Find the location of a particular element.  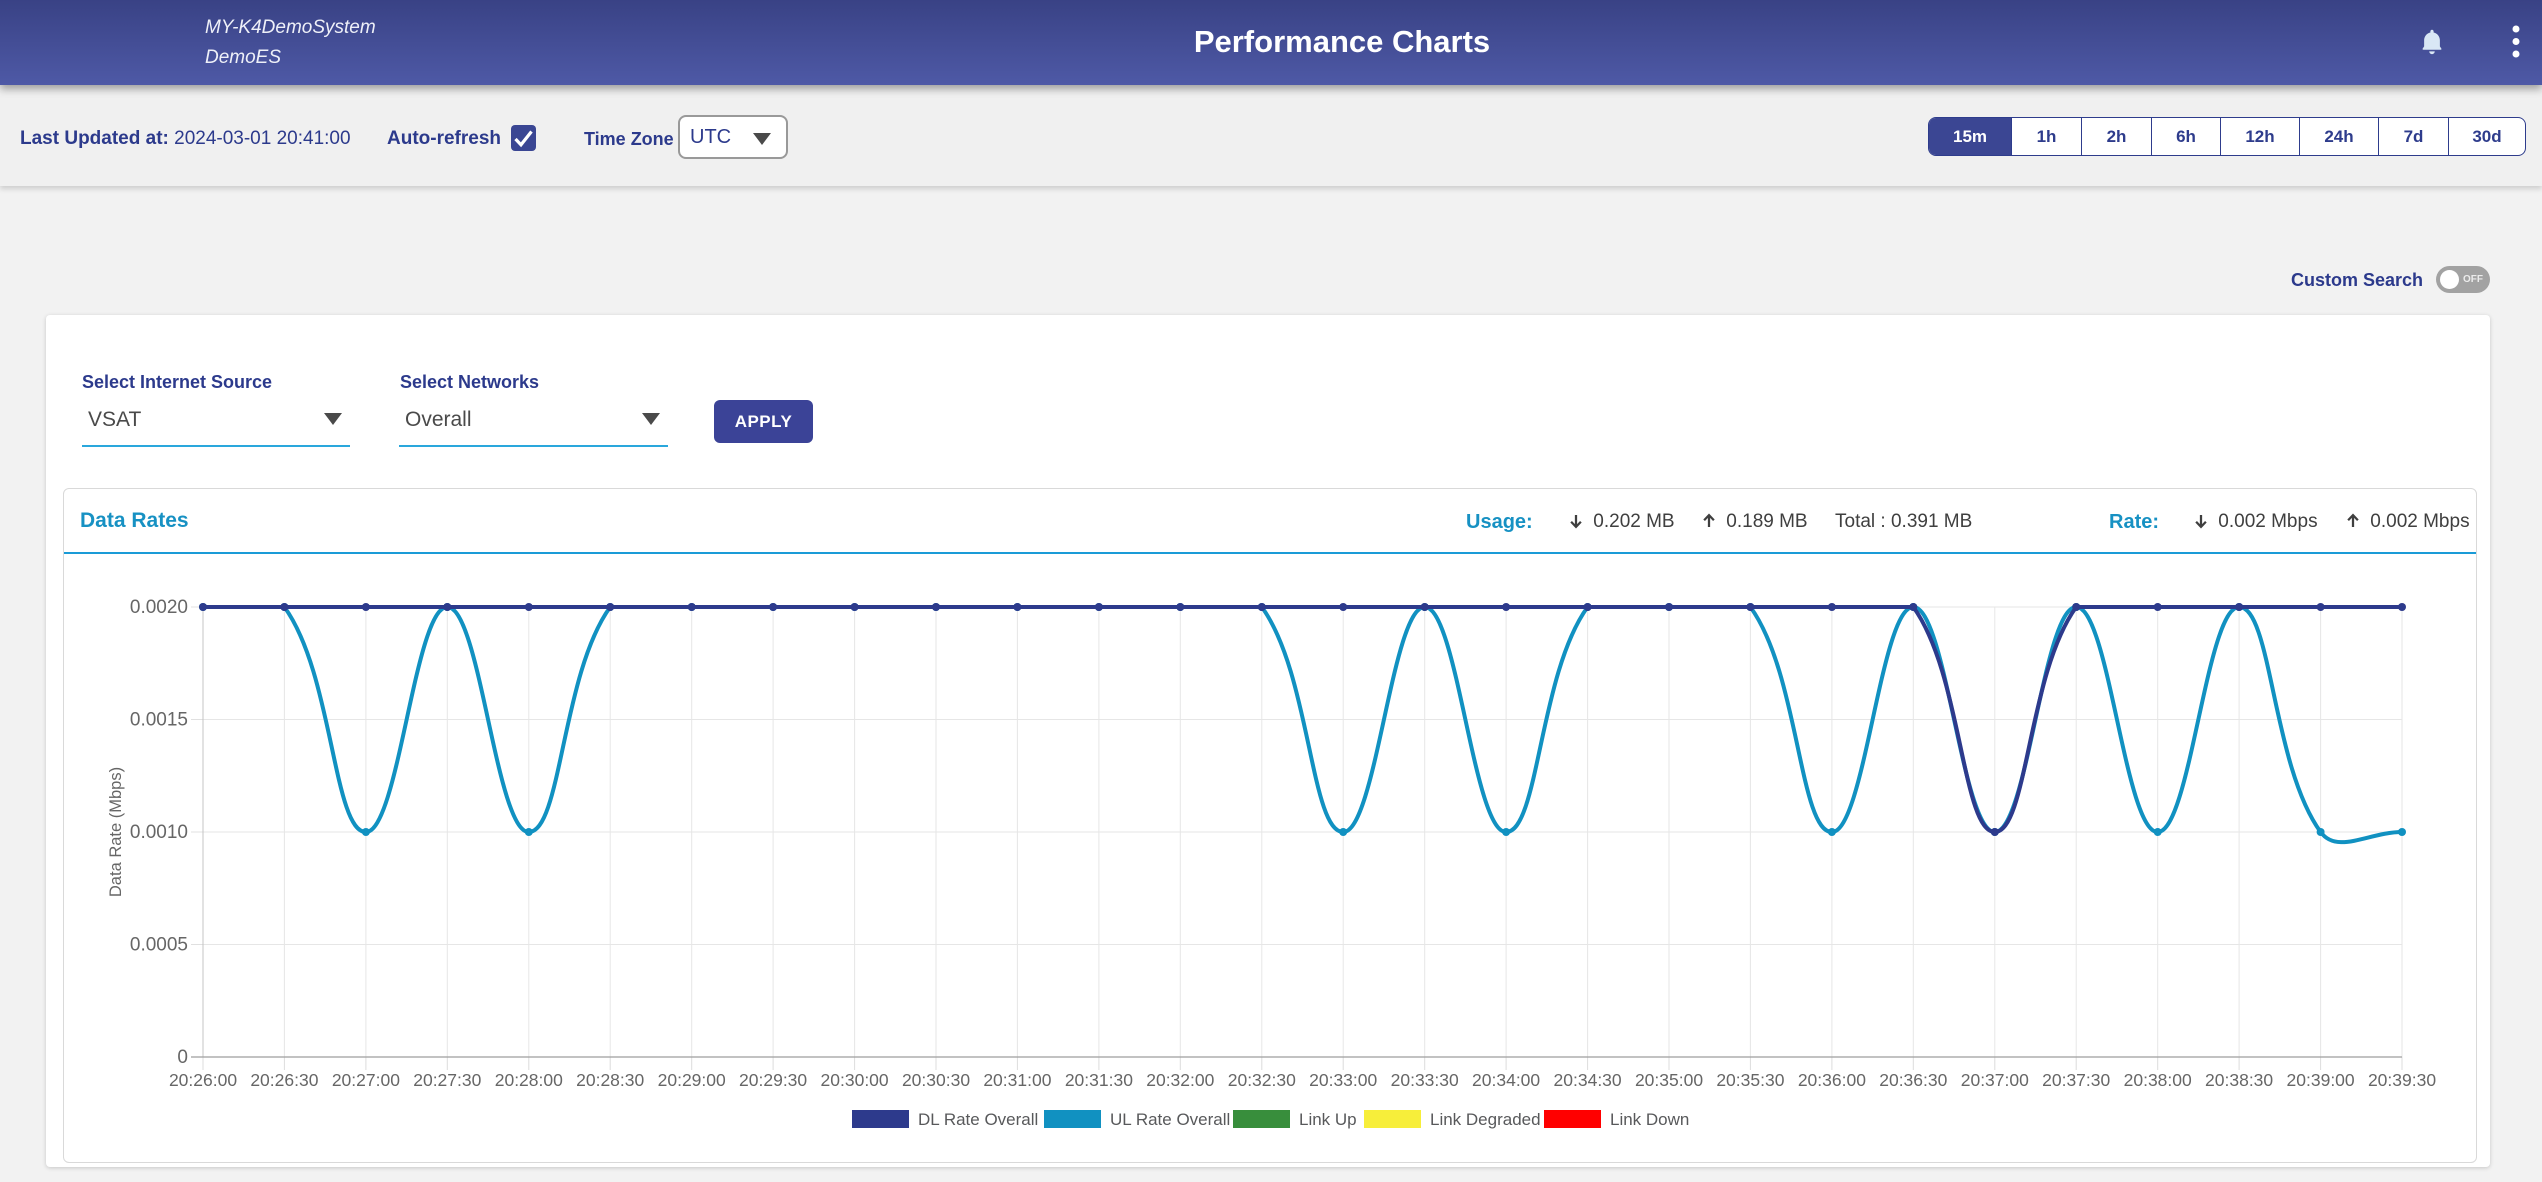

svg-text: 20:38:00 is located at coordinates (2158, 1080).